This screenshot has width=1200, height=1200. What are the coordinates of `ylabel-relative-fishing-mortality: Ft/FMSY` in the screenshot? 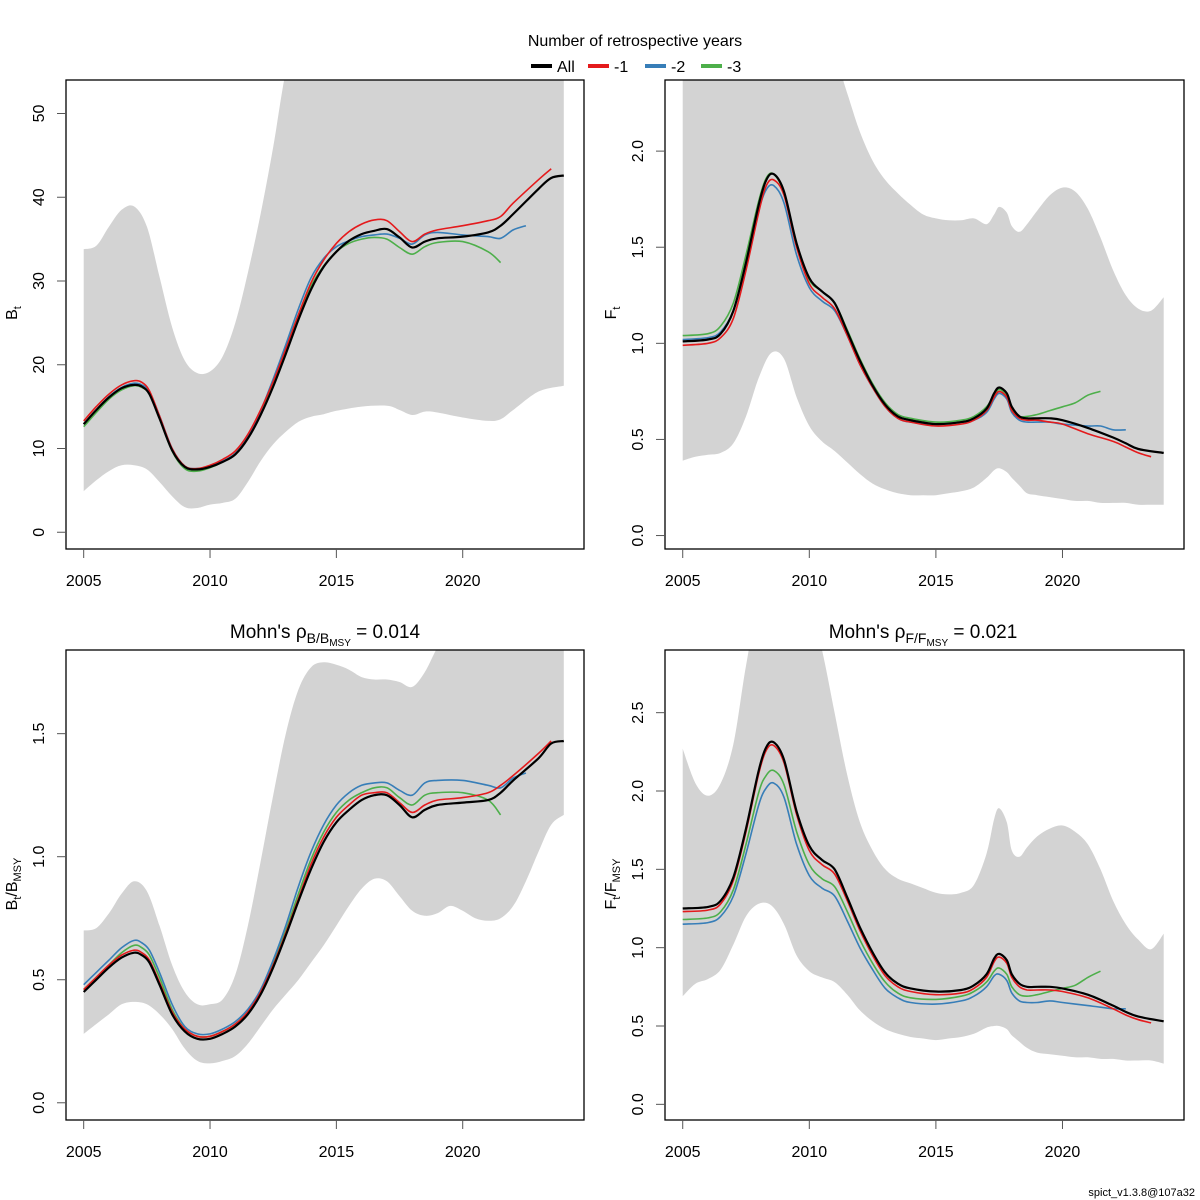 It's located at (613, 884).